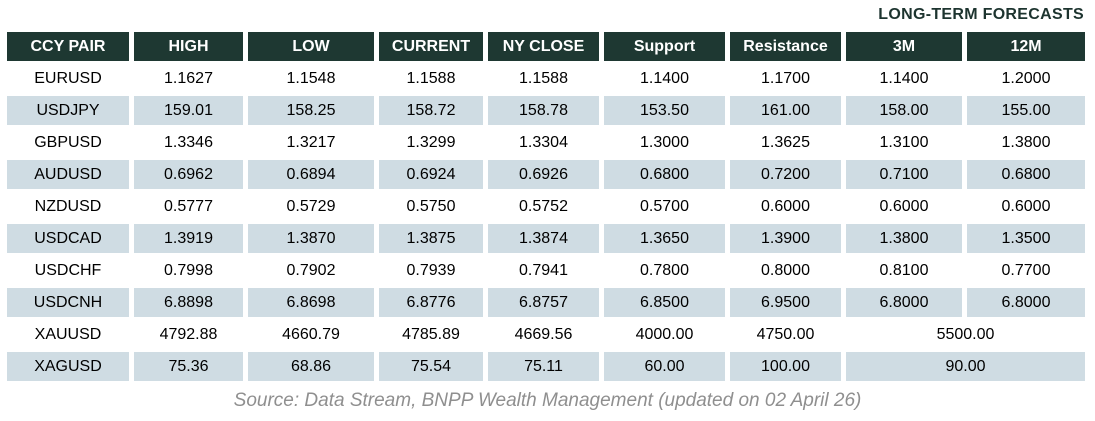  Describe the element at coordinates (431, 46) in the screenshot. I see `column-header-current: CURRENT` at that location.